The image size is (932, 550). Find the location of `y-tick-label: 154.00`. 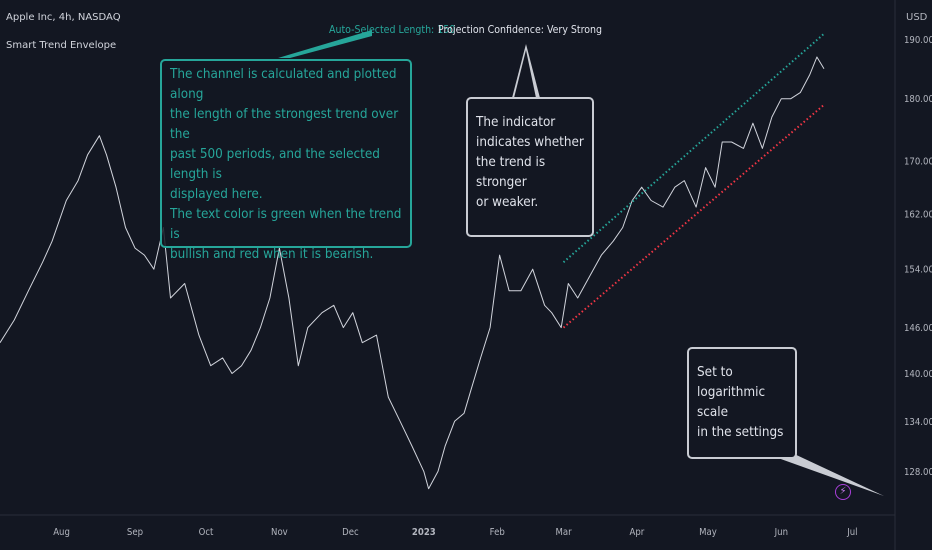

y-tick-label: 154.00 is located at coordinates (918, 270).